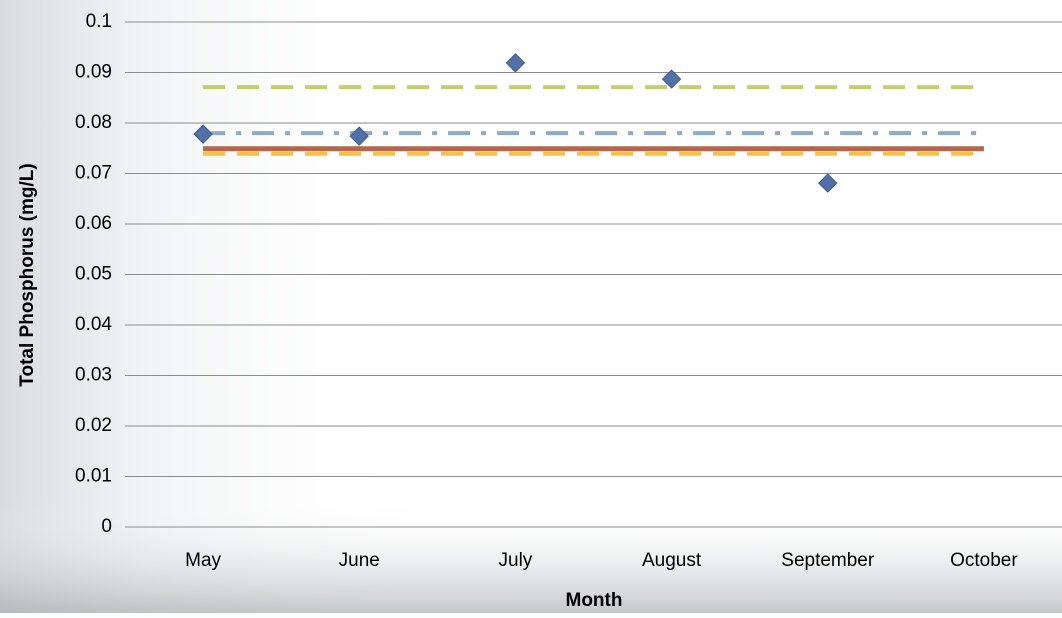  Describe the element at coordinates (359, 560) in the screenshot. I see `x-tick-label: June` at that location.